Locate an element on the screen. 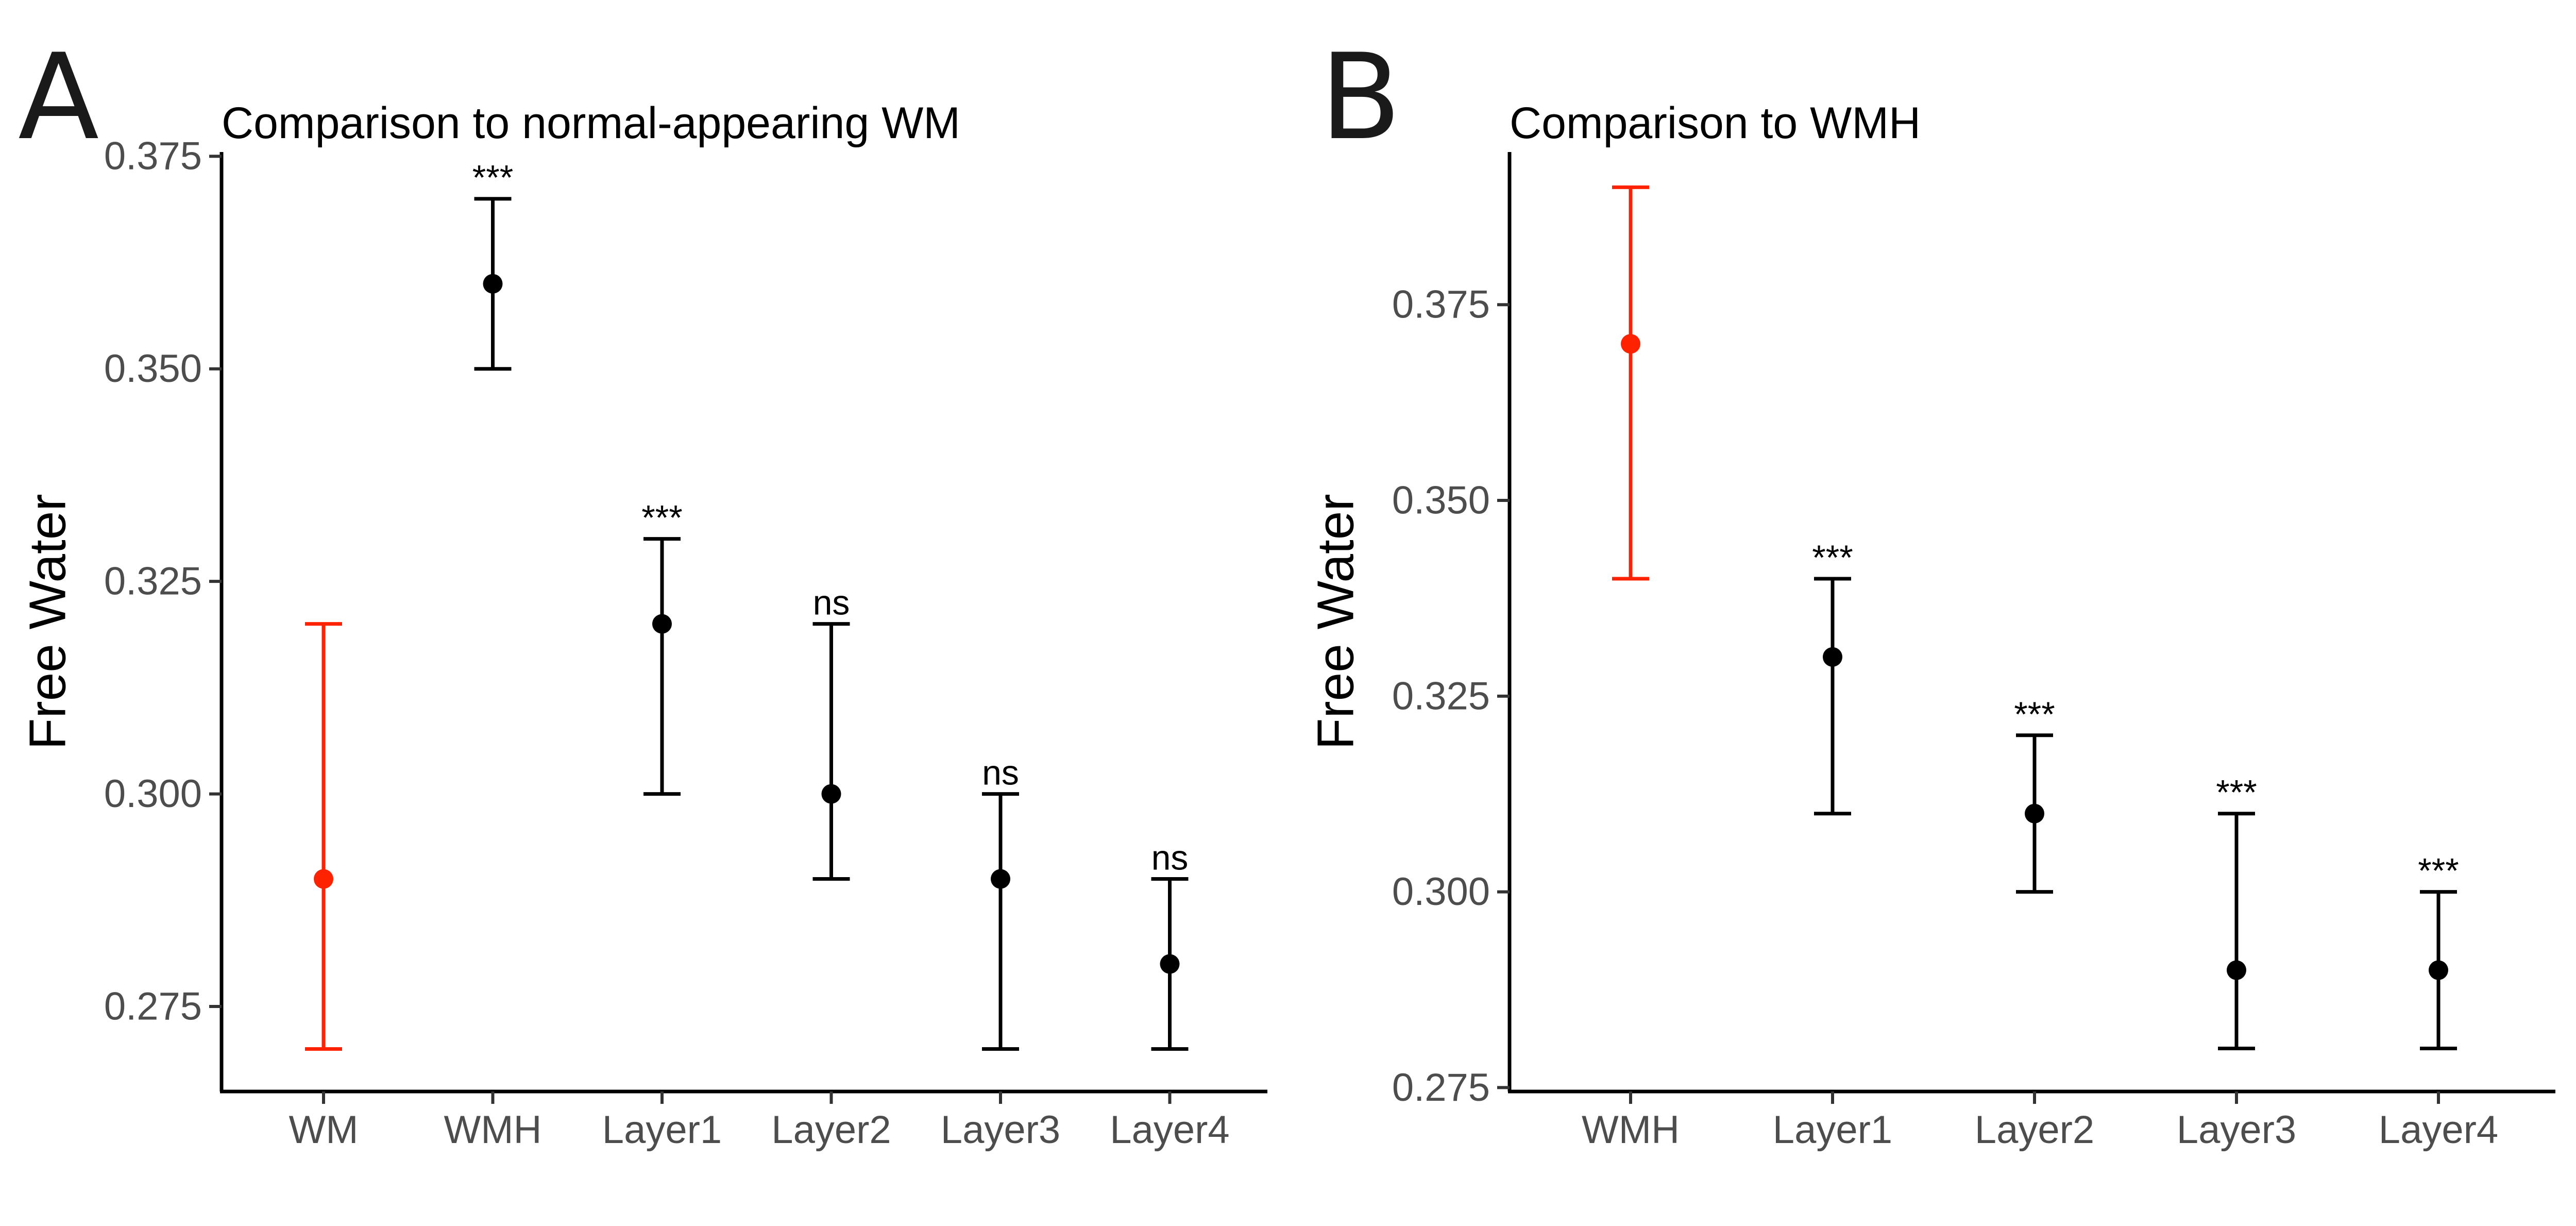 The image size is (2576, 1226). x-tick-label: WM is located at coordinates (324, 1130).